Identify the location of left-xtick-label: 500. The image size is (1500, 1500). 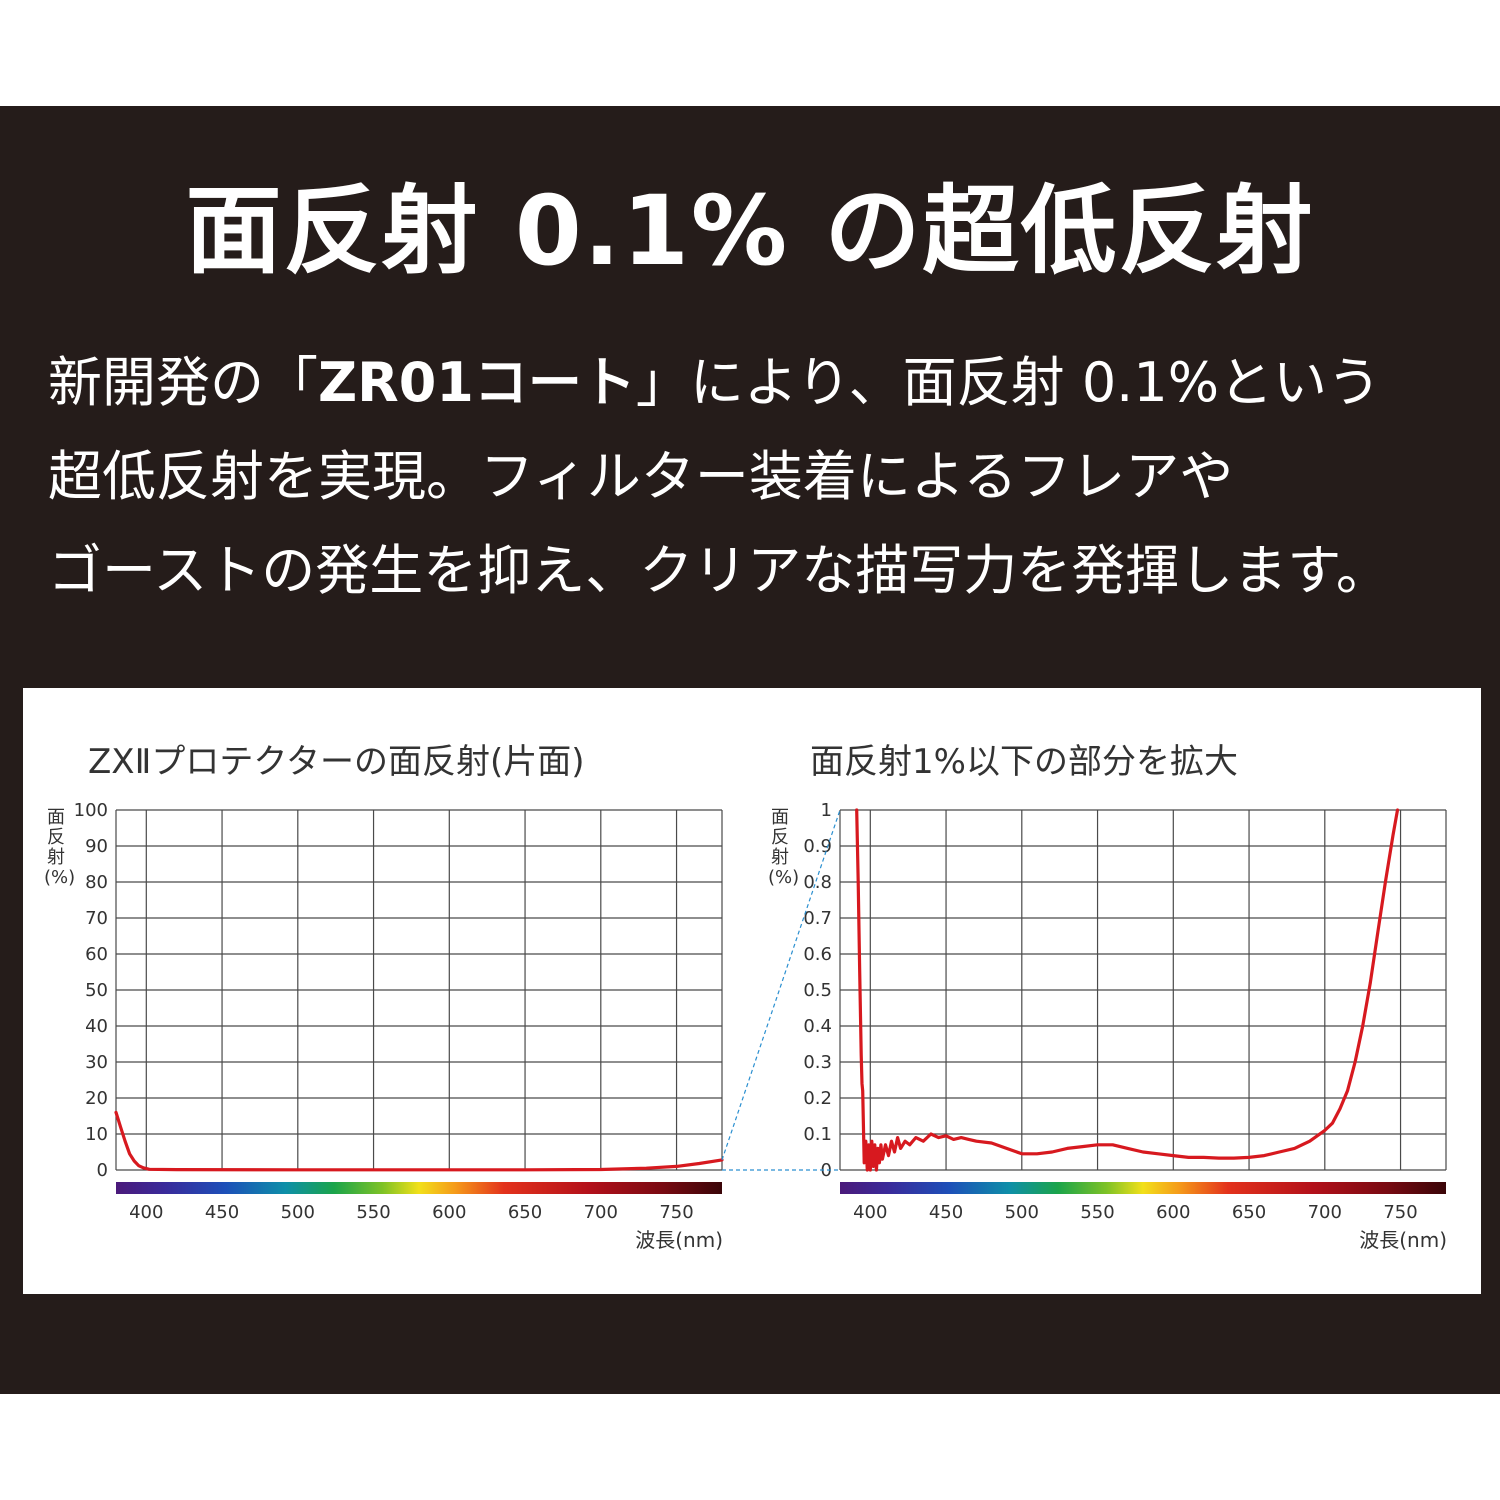
(298, 1212).